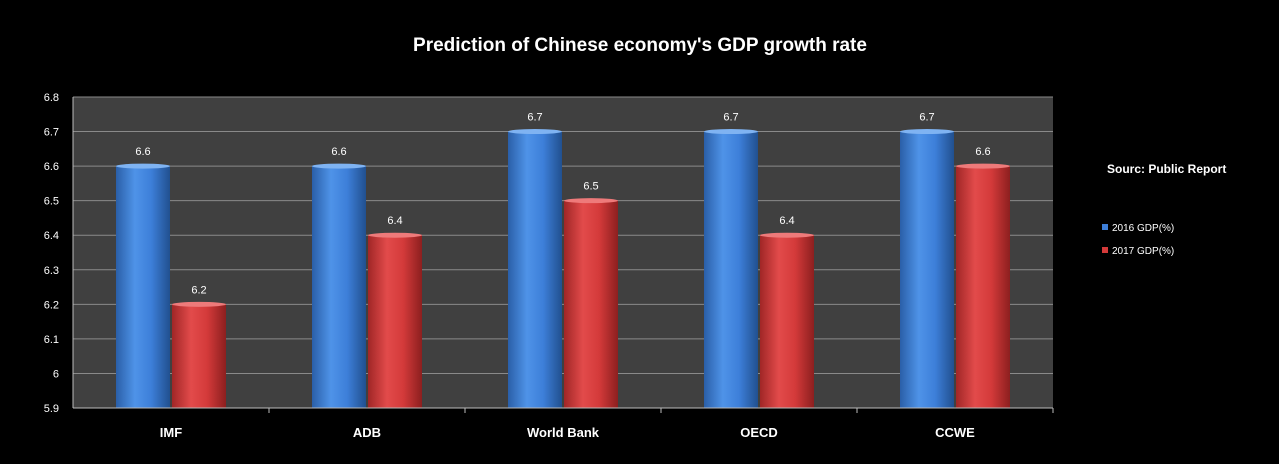 This screenshot has width=1279, height=464. What do you see at coordinates (1143, 251) in the screenshot?
I see `legend-label: 2017 GDP(%)` at bounding box center [1143, 251].